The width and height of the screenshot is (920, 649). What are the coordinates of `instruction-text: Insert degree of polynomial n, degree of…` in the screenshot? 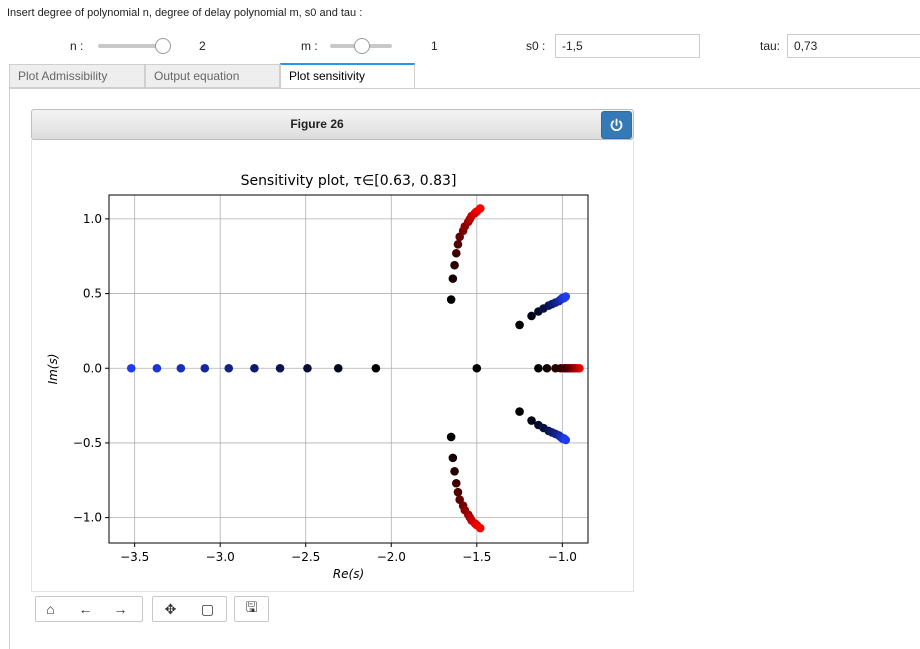 It's located at (185, 13).